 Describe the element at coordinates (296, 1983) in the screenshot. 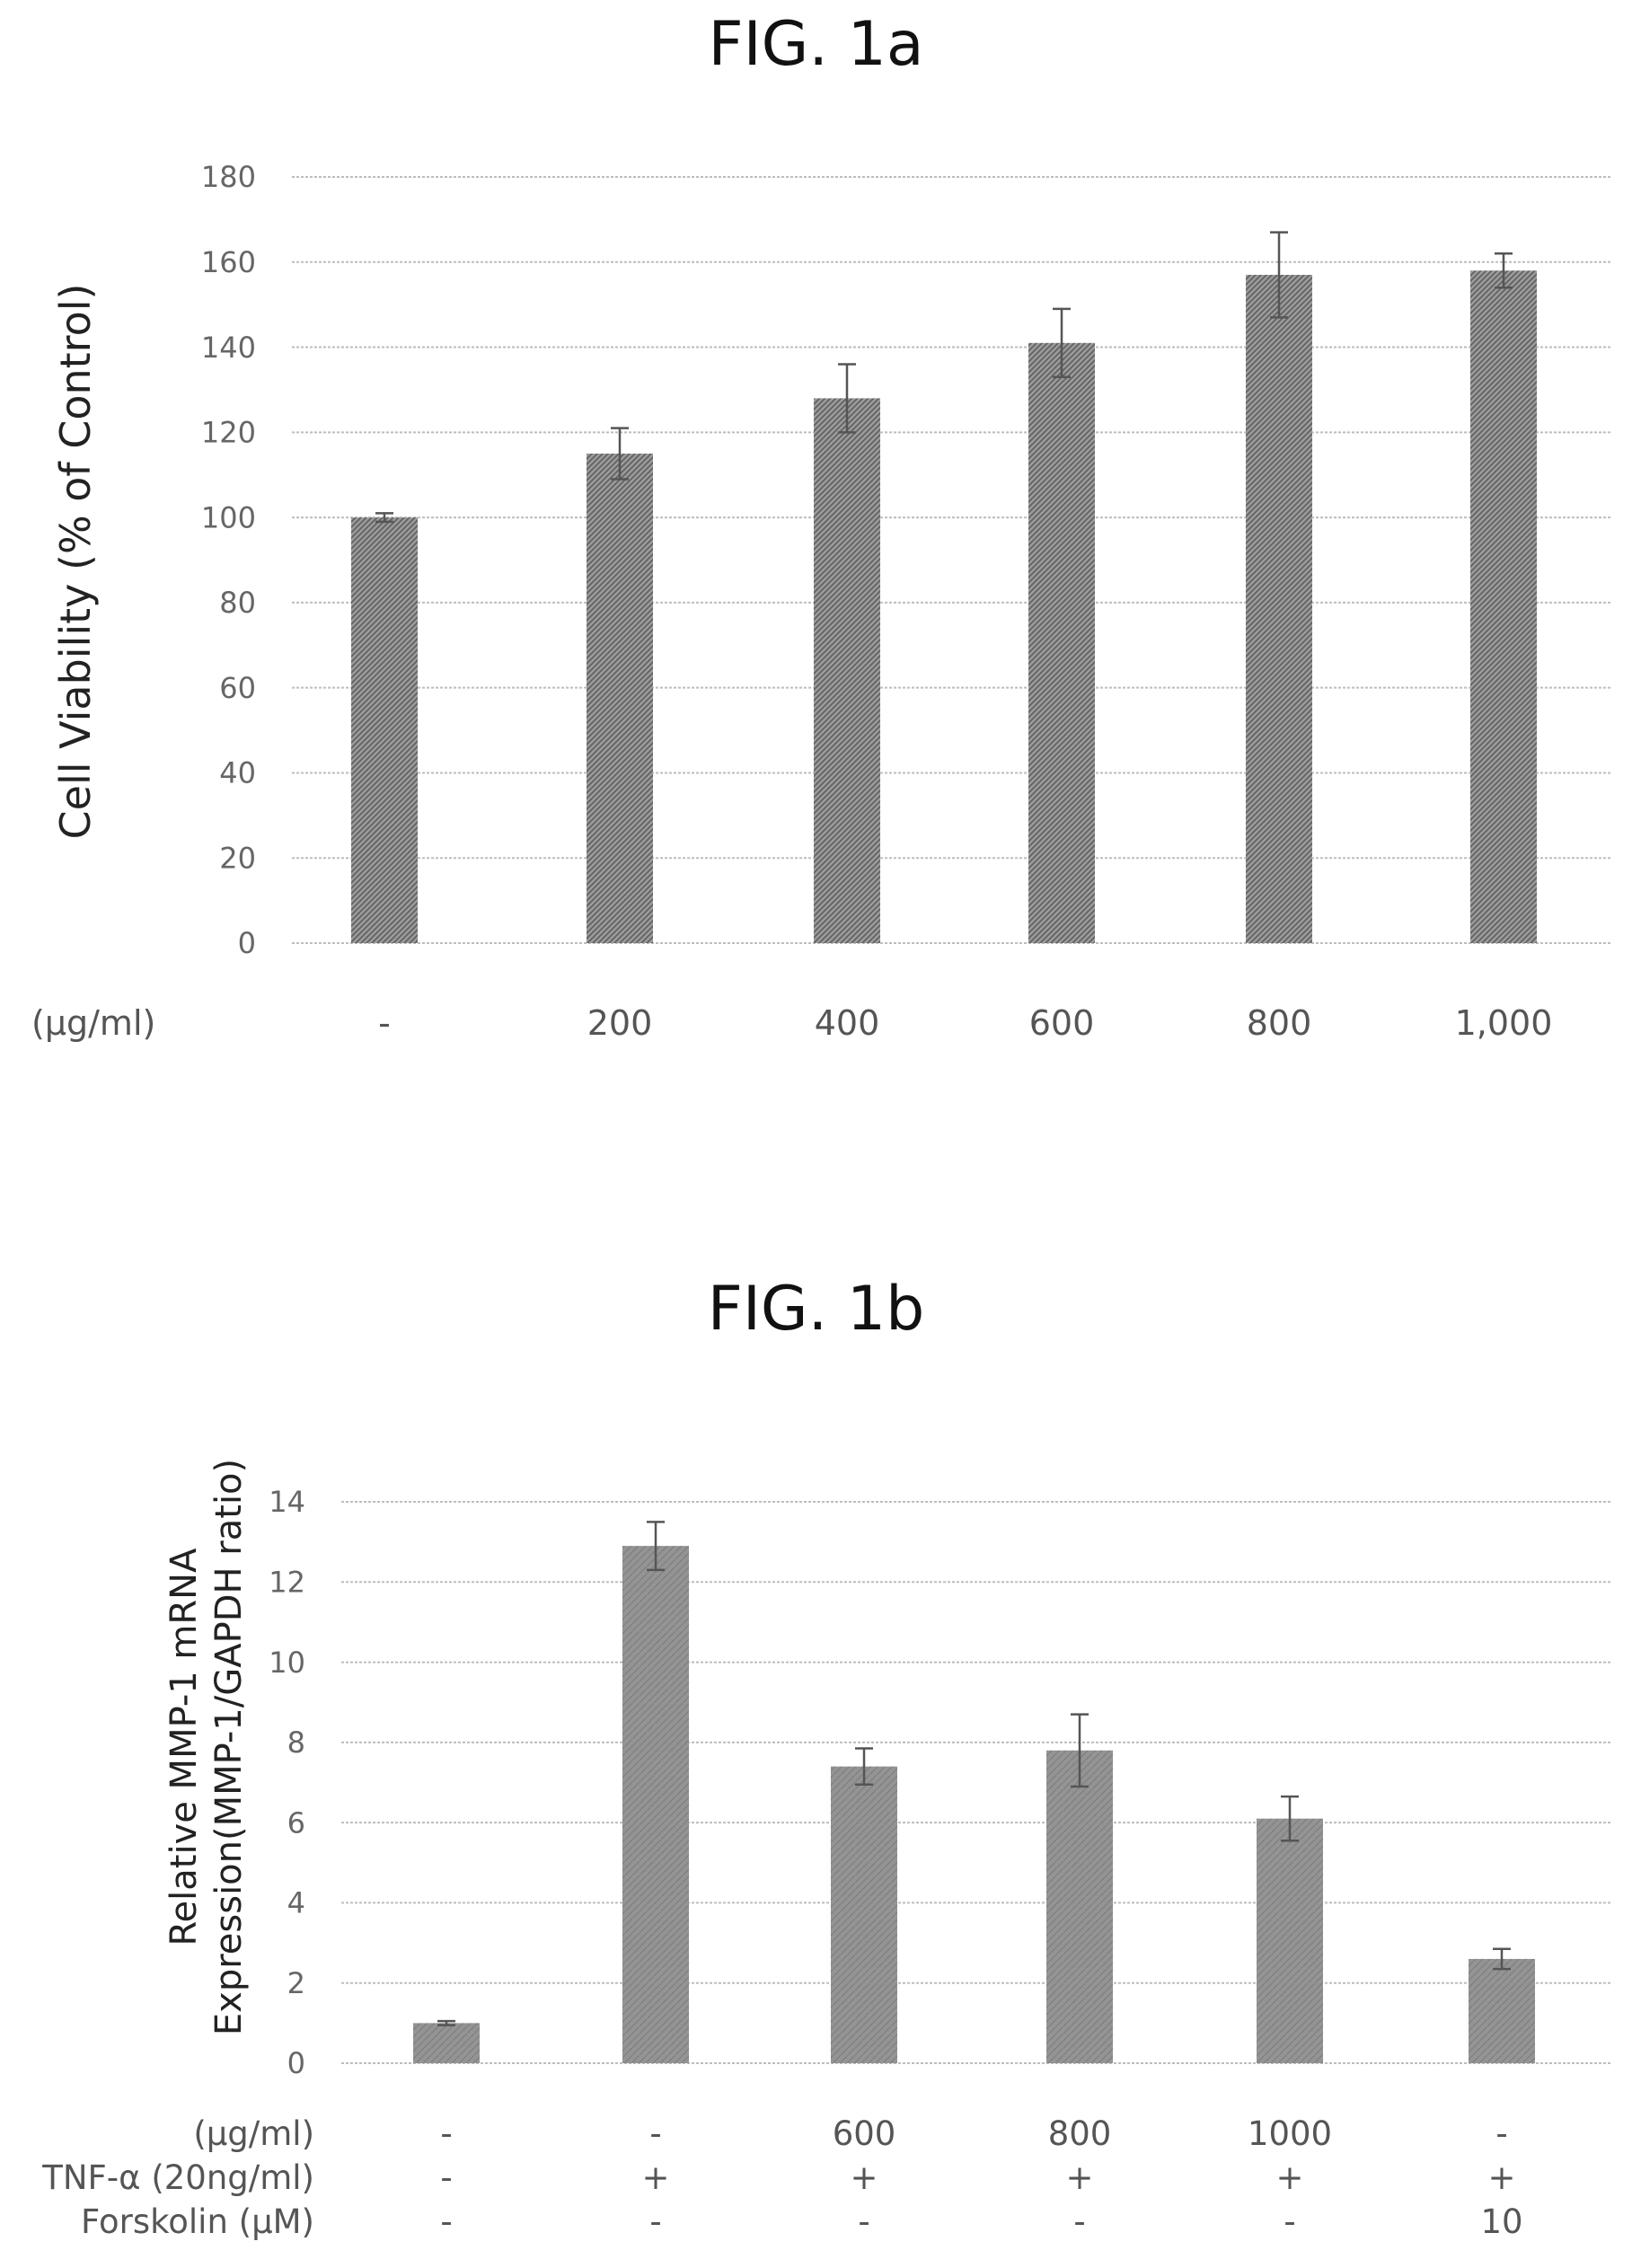

I see `y-tick-label: 2` at that location.